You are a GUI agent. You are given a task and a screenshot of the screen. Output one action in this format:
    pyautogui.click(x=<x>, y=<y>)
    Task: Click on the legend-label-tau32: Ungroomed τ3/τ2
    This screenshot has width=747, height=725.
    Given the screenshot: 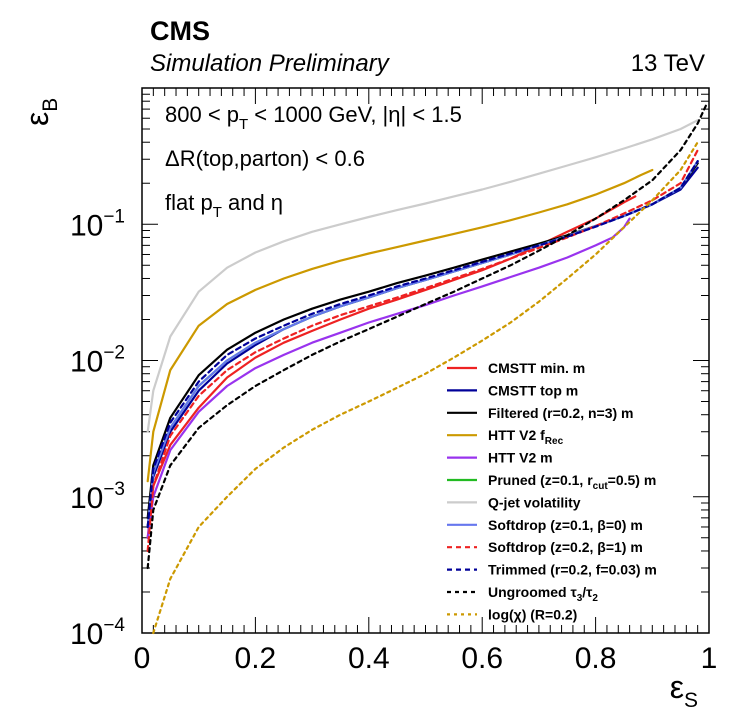 What is the action you would take?
    pyautogui.click(x=543, y=594)
    